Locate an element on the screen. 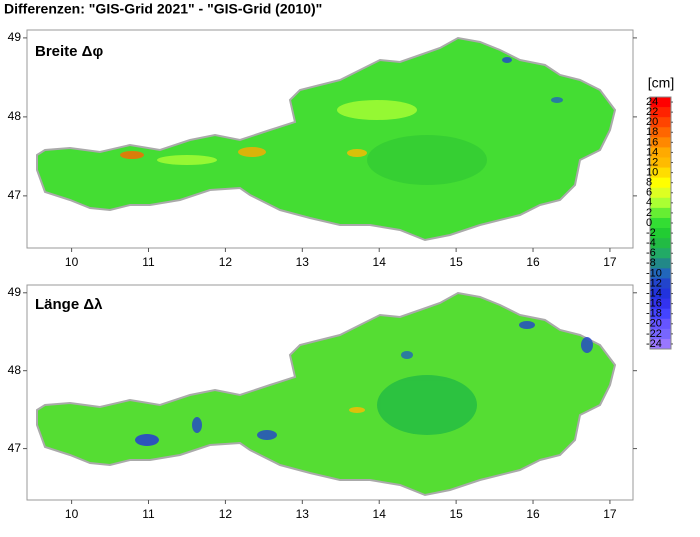 The width and height of the screenshot is (700, 537). colorbar-tick-label: 22 is located at coordinates (652, 112).